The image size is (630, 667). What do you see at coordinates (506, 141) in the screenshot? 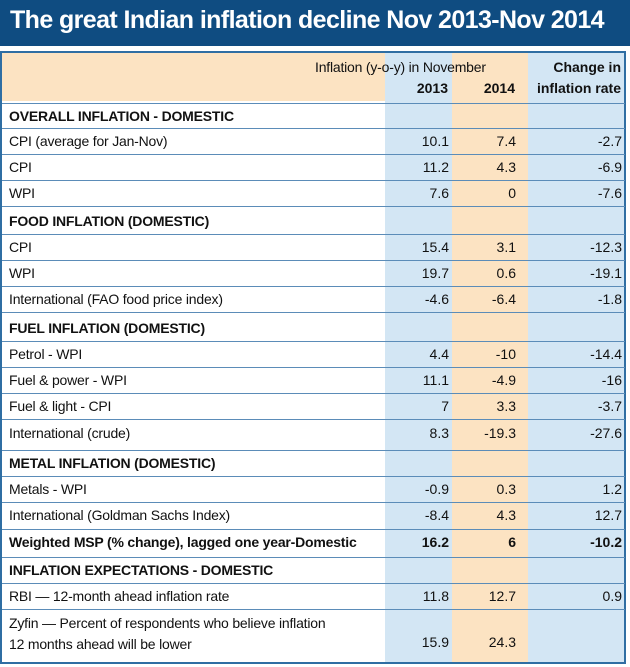
I see `value-2014: 7.4` at bounding box center [506, 141].